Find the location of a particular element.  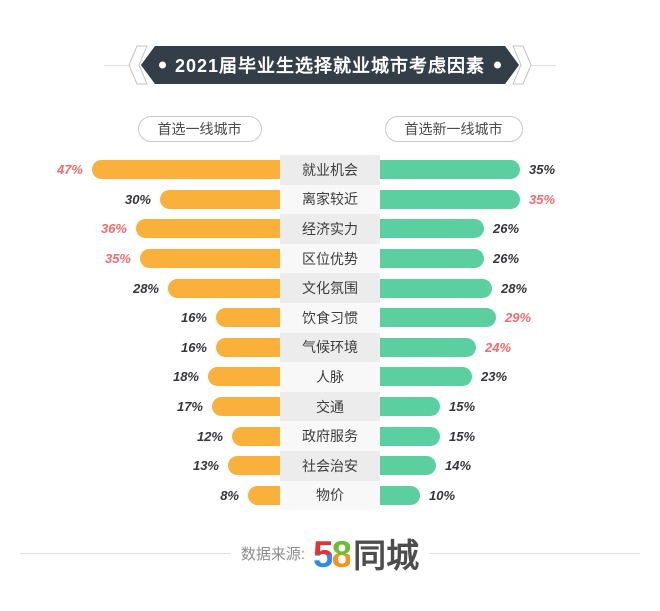

left-value-label: 47% is located at coordinates (69, 170).